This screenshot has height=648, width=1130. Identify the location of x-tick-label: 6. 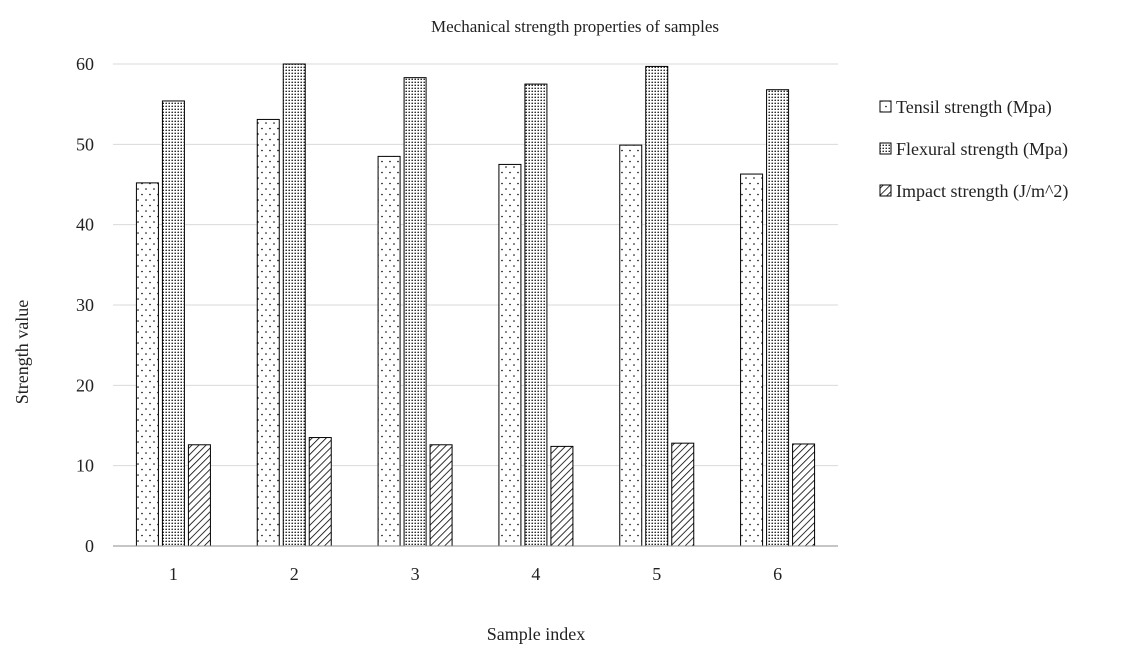
(777, 574).